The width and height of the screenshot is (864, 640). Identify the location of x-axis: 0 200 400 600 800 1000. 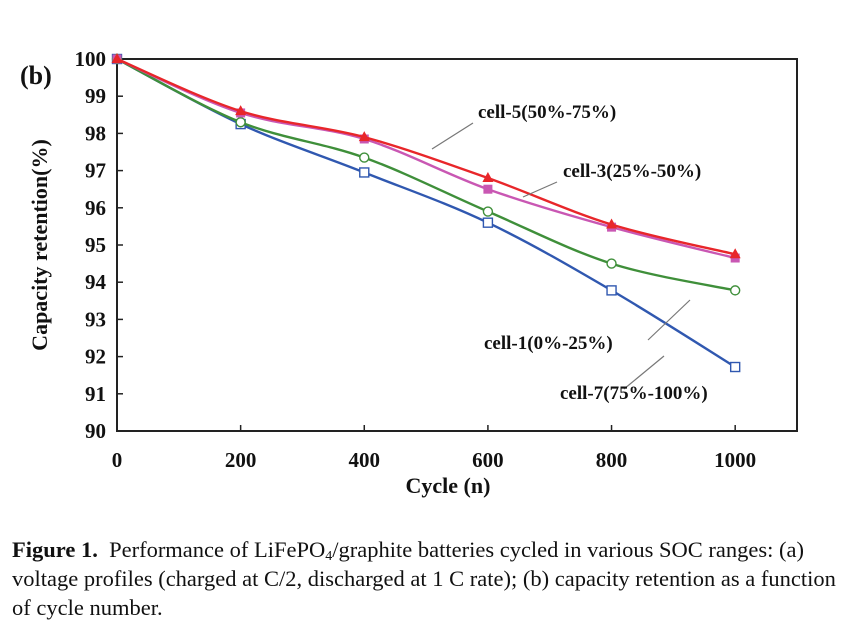
(434, 448).